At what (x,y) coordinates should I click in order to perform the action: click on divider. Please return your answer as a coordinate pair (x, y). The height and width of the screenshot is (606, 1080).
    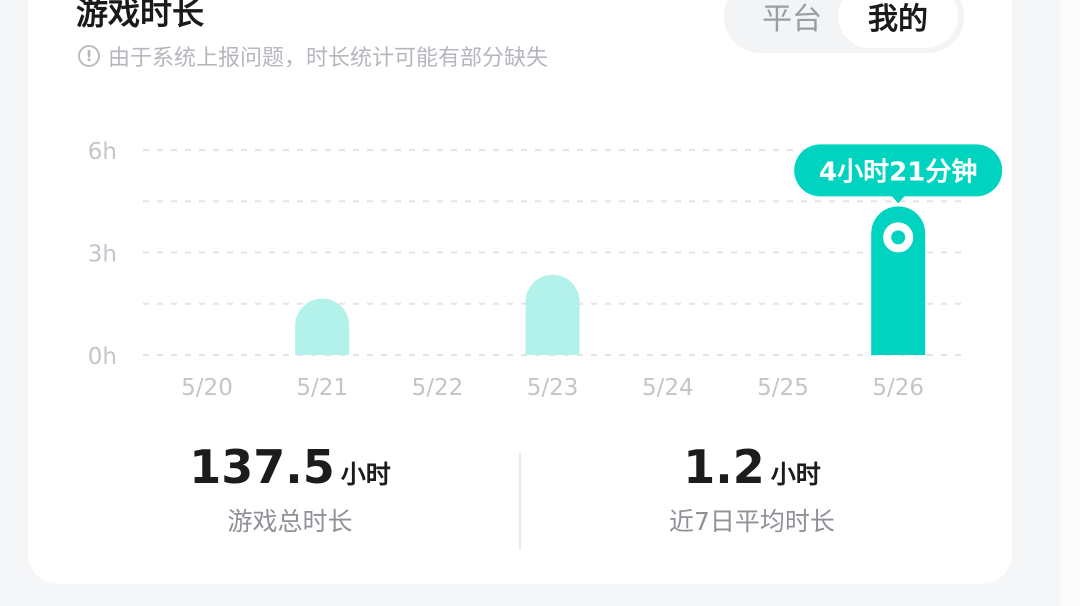
    Looking at the image, I should click on (520, 501).